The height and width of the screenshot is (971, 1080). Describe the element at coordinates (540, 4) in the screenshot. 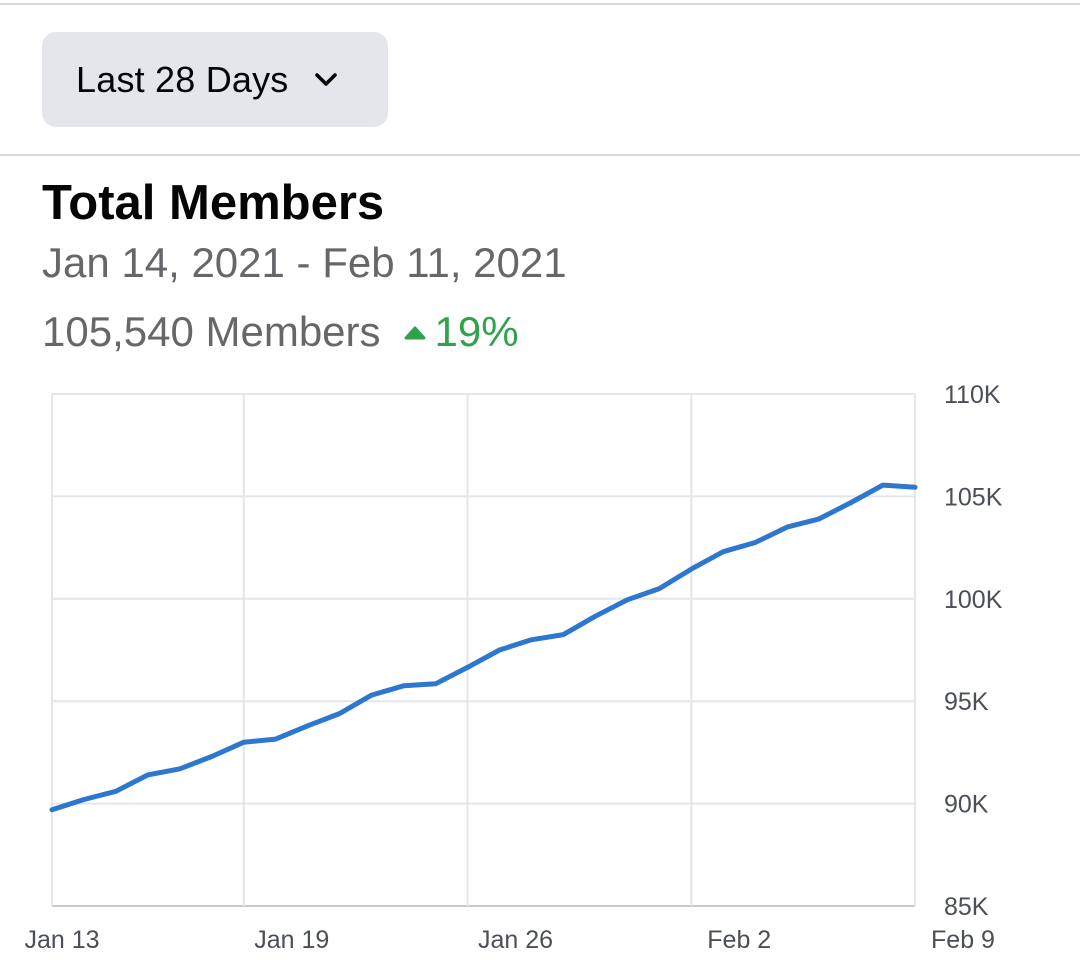

I see `top-divider` at that location.